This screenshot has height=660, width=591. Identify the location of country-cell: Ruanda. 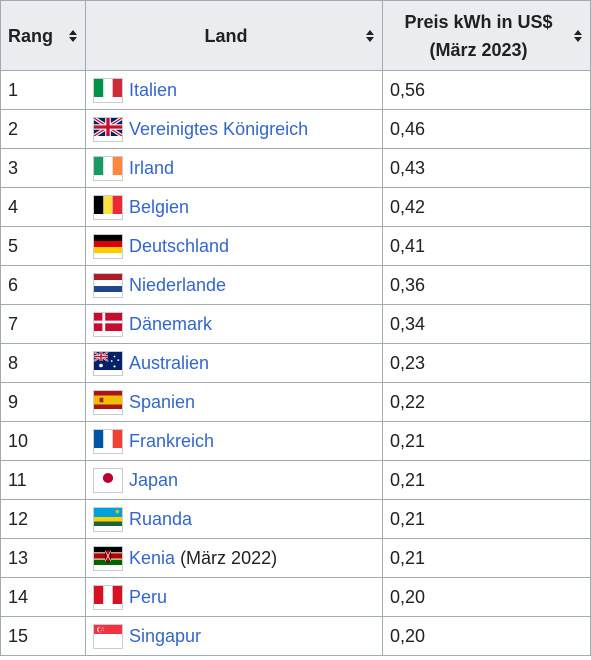
(234, 519).